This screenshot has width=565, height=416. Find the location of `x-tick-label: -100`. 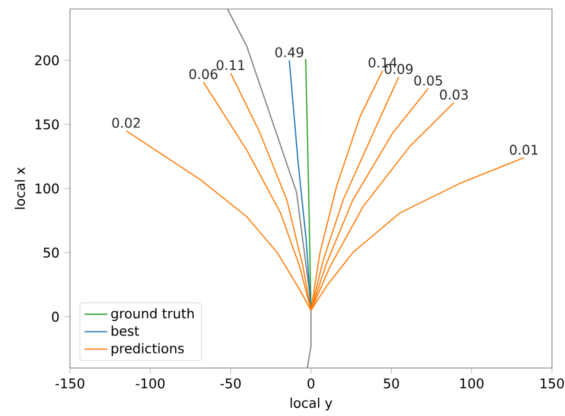

x-tick-label: -100 is located at coordinates (150, 383).